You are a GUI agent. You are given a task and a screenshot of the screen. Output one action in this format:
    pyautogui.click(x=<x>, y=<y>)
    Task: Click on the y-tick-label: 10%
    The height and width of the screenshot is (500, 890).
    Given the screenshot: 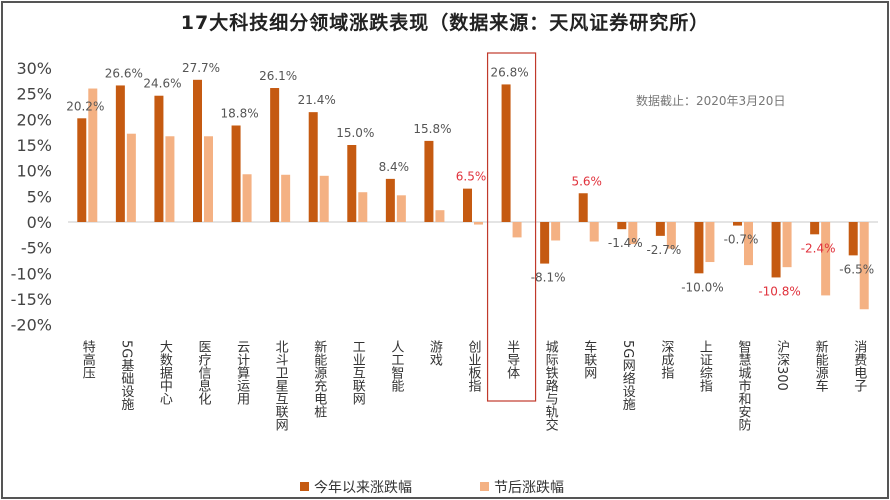 What is the action you would take?
    pyautogui.click(x=34, y=171)
    